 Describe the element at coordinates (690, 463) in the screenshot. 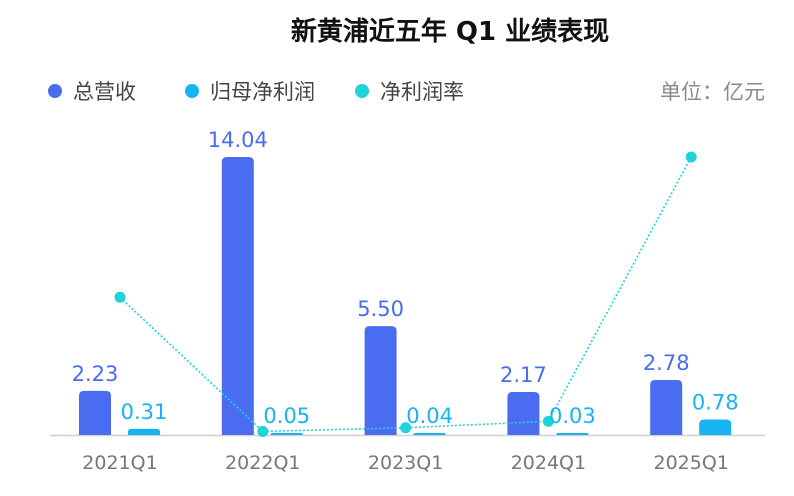

I see `x-tick-label: 2025Q1` at that location.